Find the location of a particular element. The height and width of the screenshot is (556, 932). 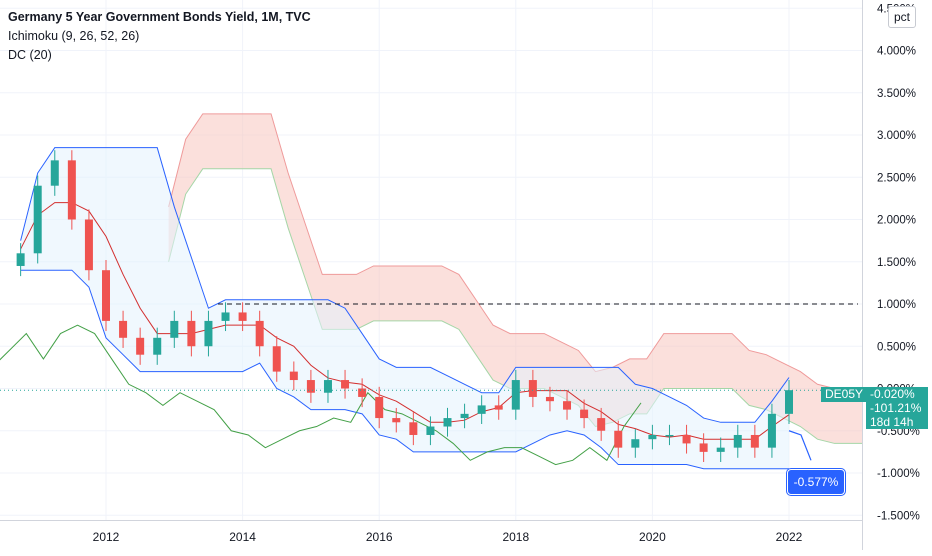

price-tag-change: -101.21% is located at coordinates (896, 408).